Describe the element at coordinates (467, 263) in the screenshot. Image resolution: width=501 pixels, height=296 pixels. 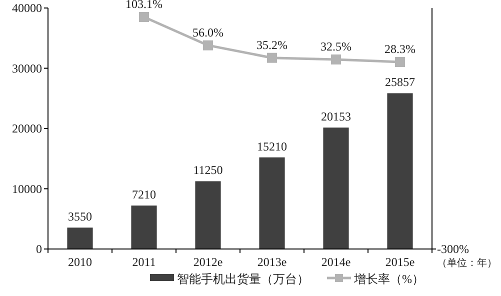
I see `text: （单位：年）` at that location.